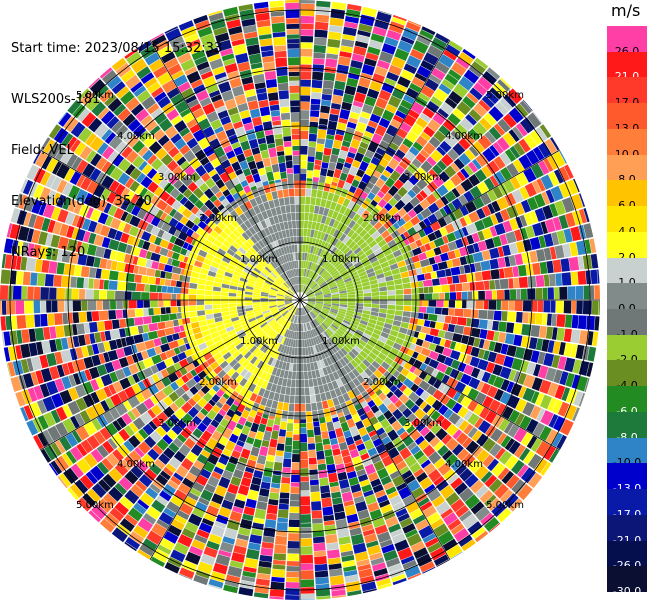 The width and height of the screenshot is (647, 607). I want to click on range-ring-label: 1.00km, so click(341, 259).